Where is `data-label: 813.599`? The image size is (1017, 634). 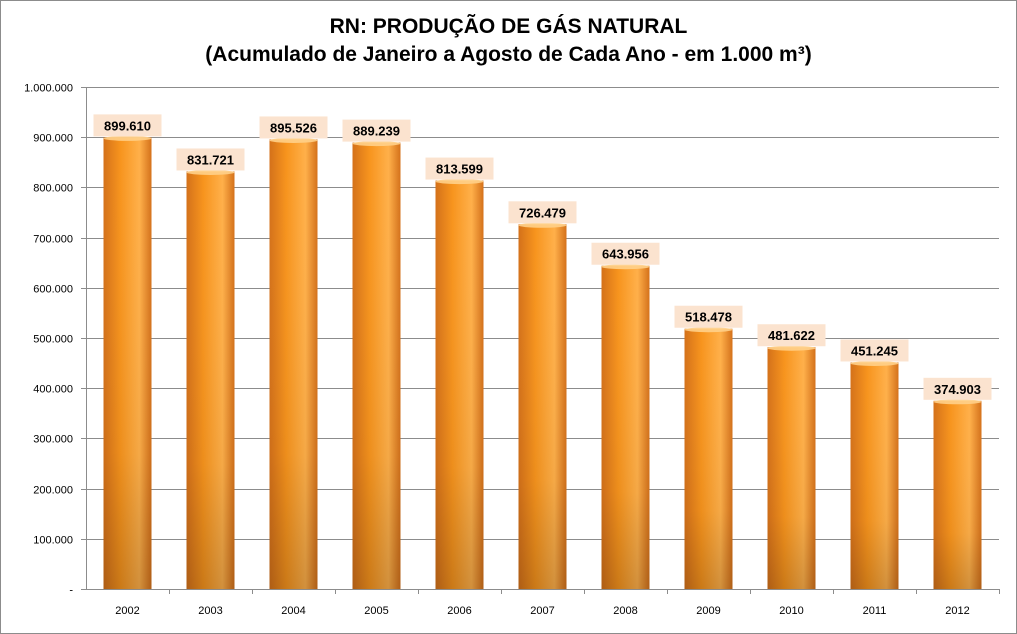
data-label: 813.599 is located at coordinates (459, 169).